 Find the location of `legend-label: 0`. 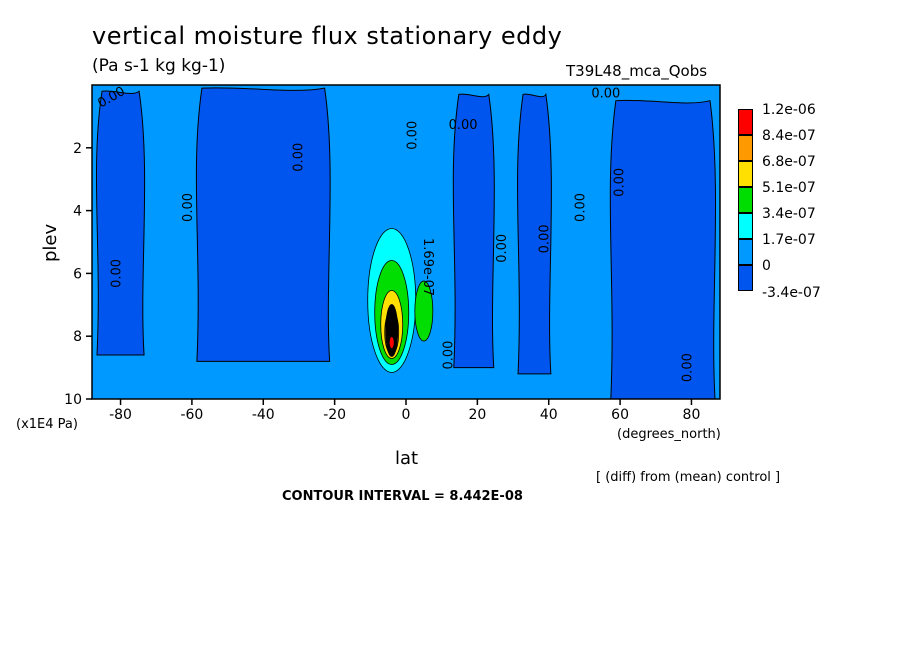

legend-label: 0 is located at coordinates (766, 266).